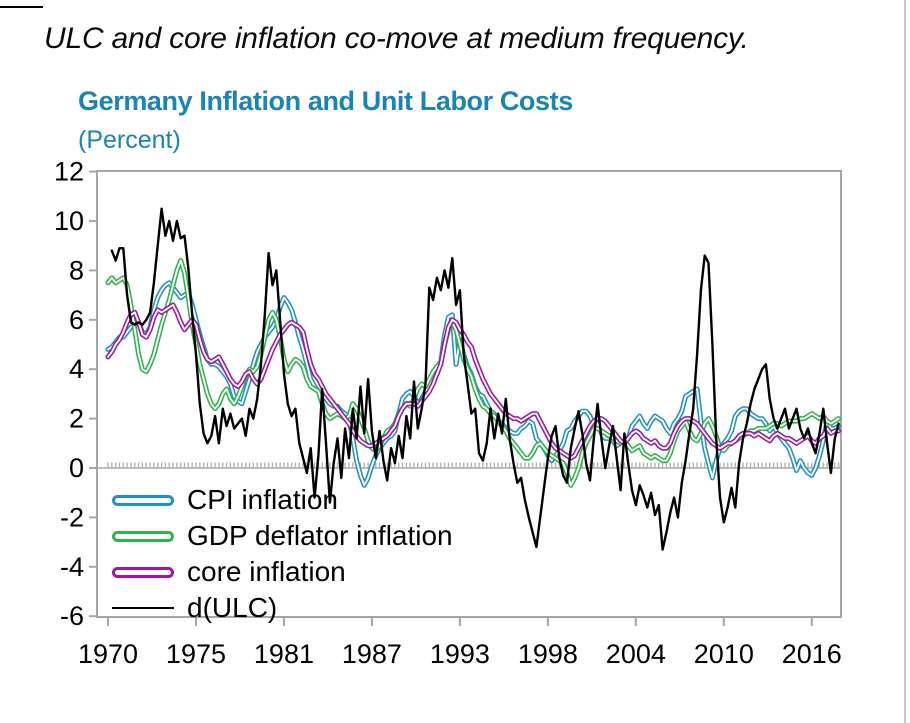  Describe the element at coordinates (143, 500) in the screenshot. I see `legend-swatch-cpi-inflation-icon` at that location.